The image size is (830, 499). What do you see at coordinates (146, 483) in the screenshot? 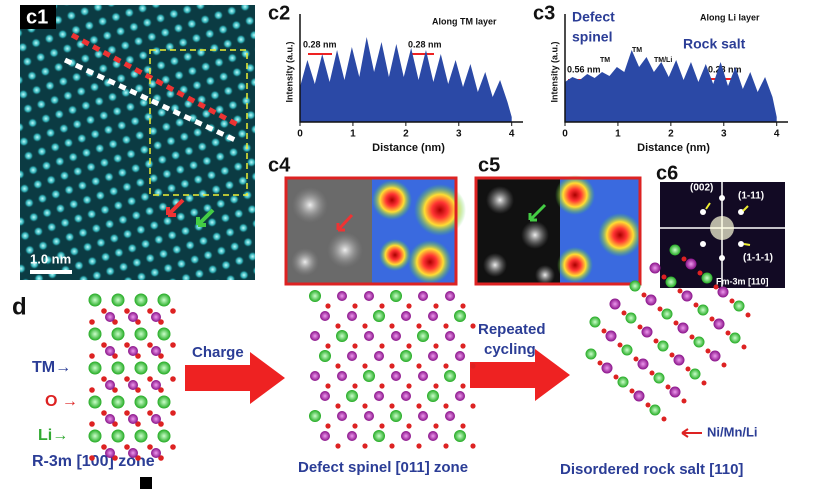
I see `marker` at bounding box center [146, 483].